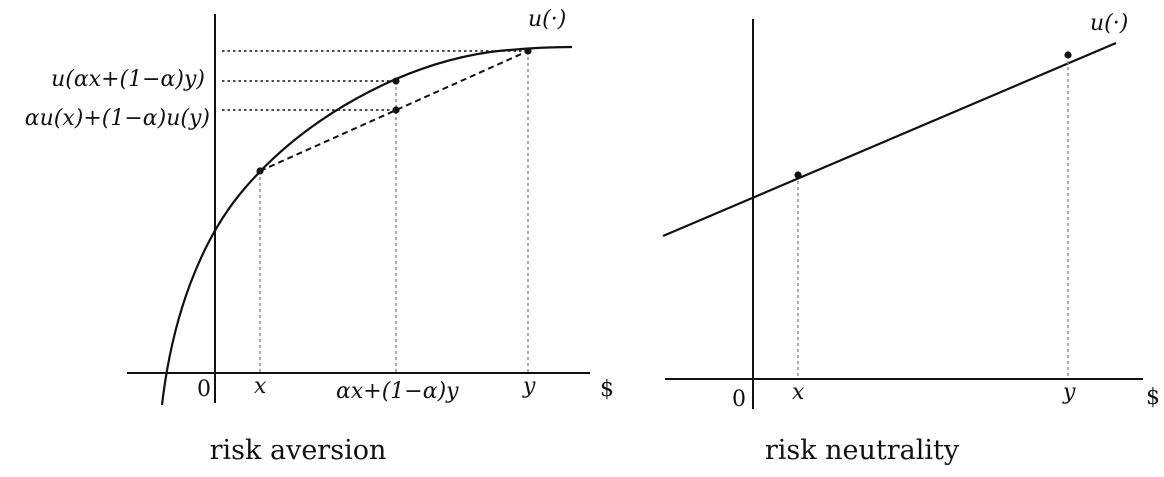  Describe the element at coordinates (607, 389) in the screenshot. I see `left-currency-label: $` at that location.